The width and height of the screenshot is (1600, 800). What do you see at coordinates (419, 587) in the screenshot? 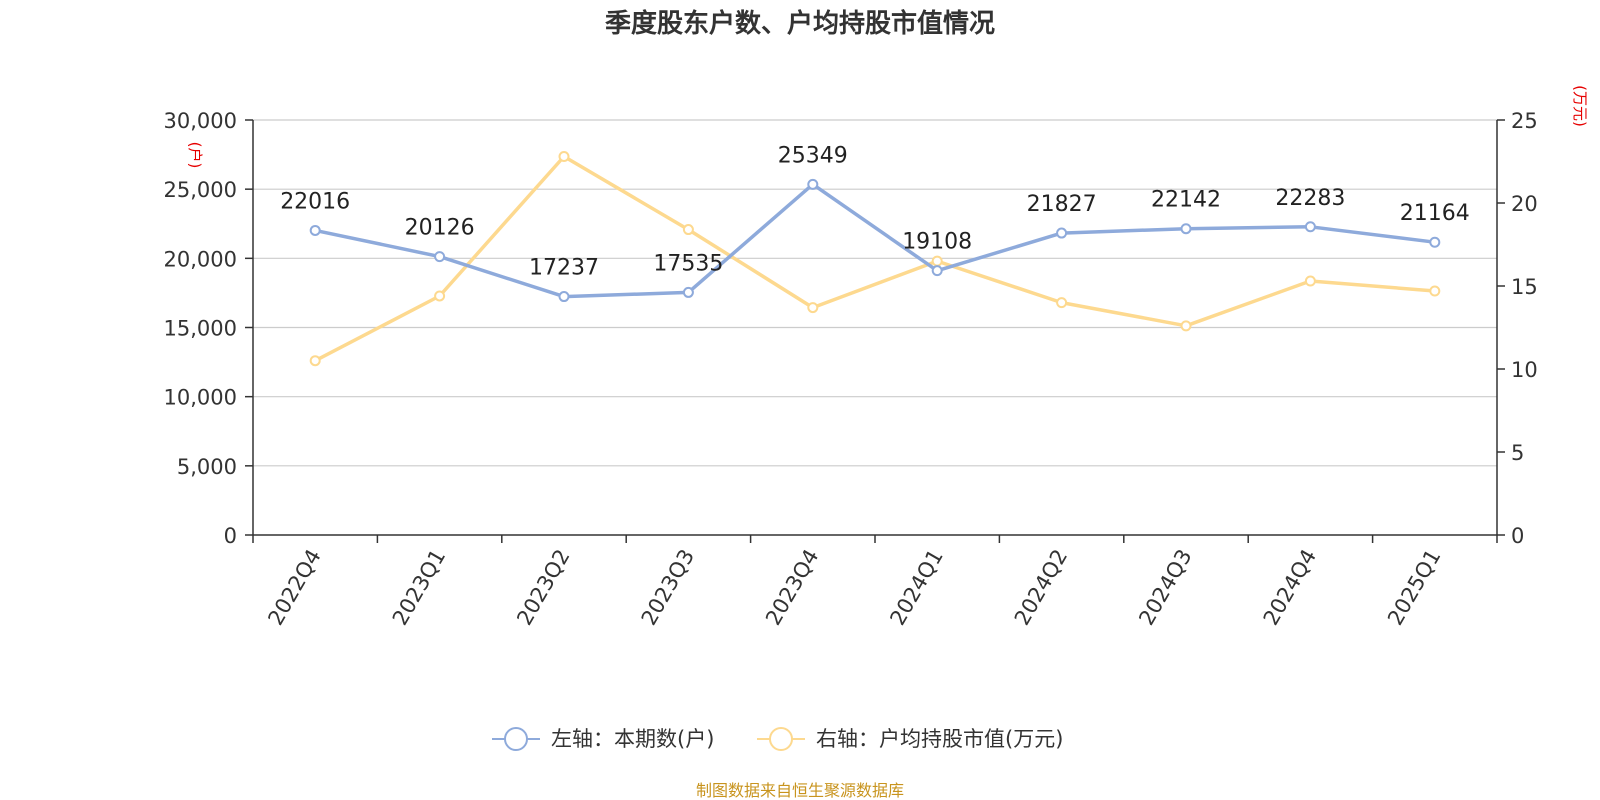
I see `x-tick-label: 2023Q1` at bounding box center [419, 587].